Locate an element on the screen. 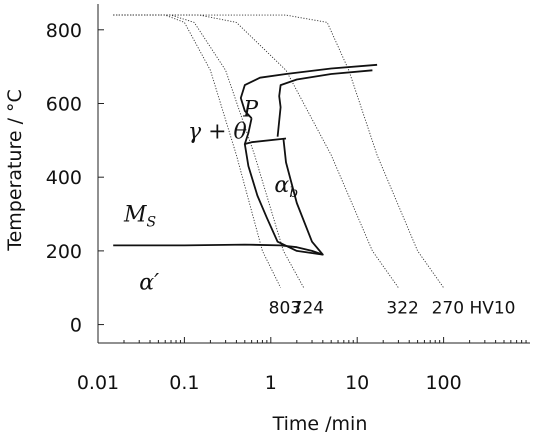 The width and height of the screenshot is (544, 443). hardness-label: 270 HV10 is located at coordinates (474, 309).